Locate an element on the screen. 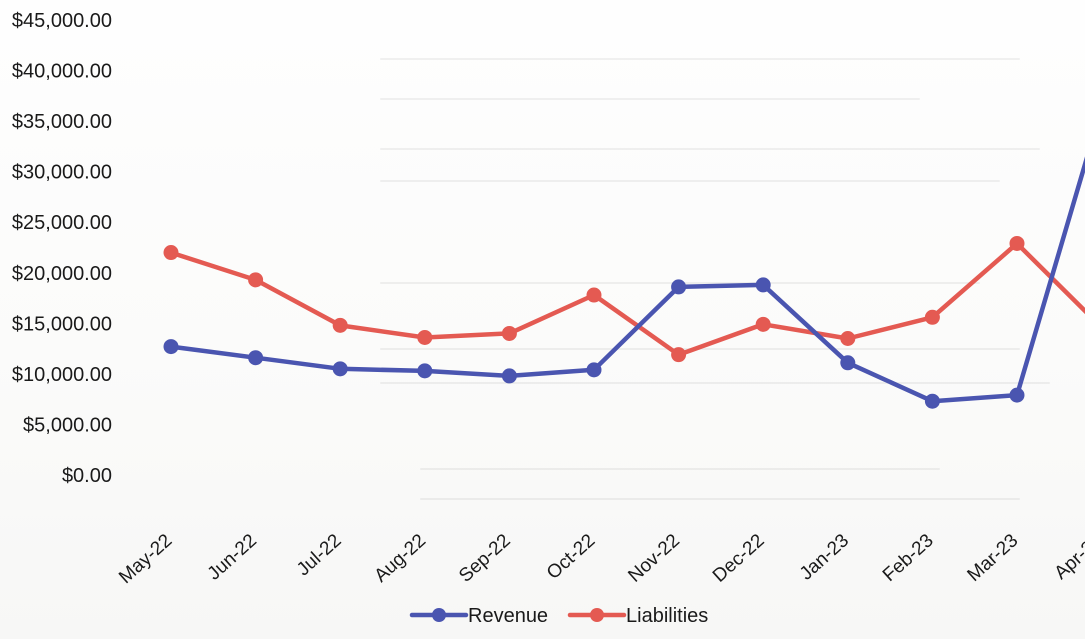 Image resolution: width=1085 pixels, height=639 pixels. y-tick-label: $5,000.00 is located at coordinates (67, 425).